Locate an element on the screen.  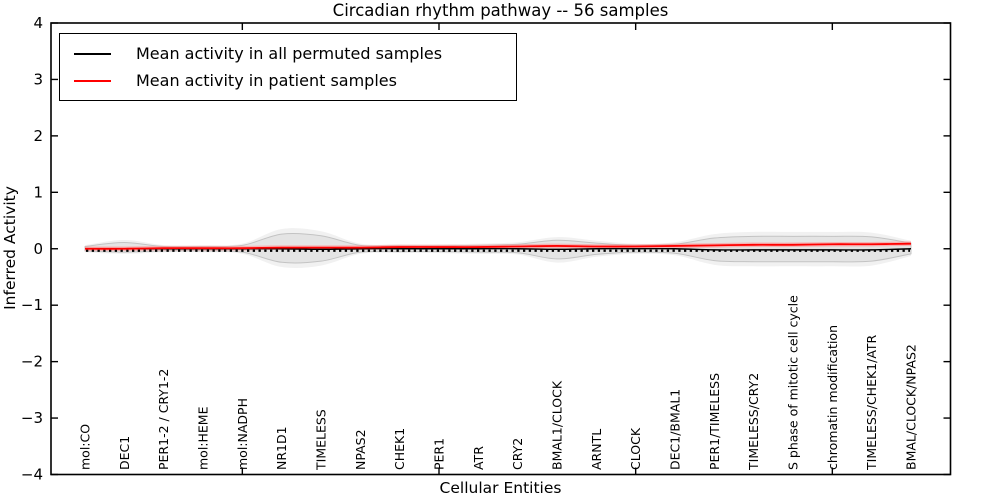
category-label: DEC1/BMAL1 is located at coordinates (674, 429).